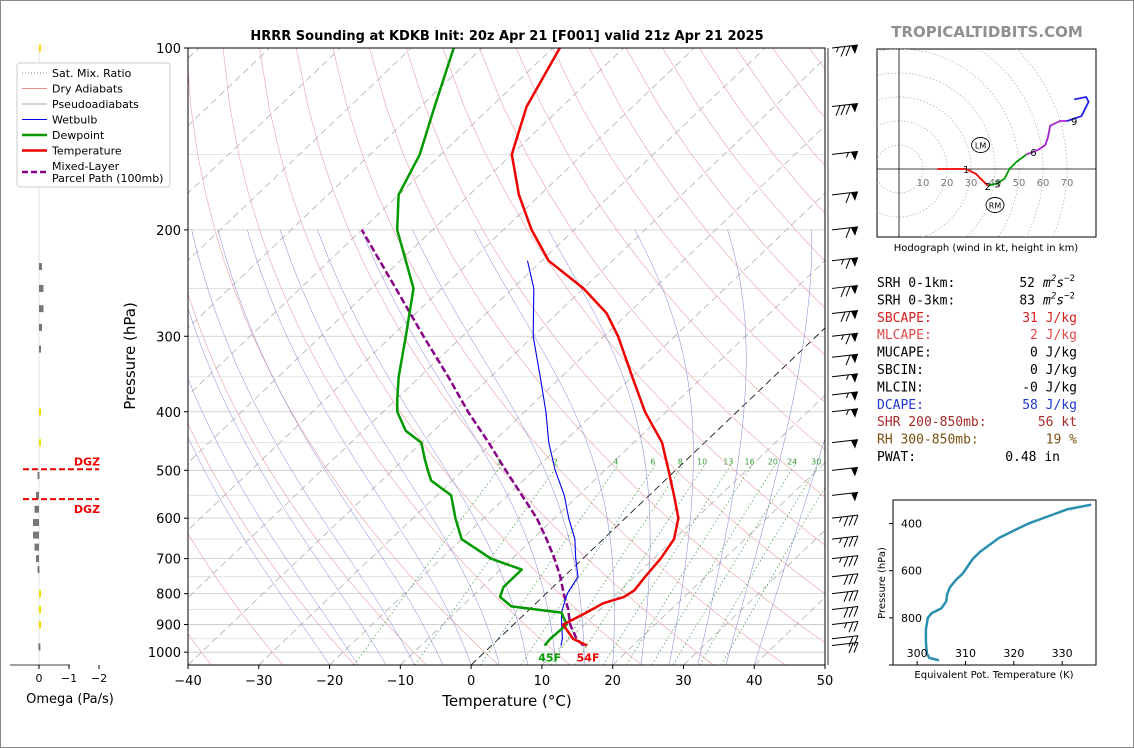 The height and width of the screenshot is (748, 1134). Describe the element at coordinates (95, 104) in the screenshot. I see `legend-label-line: Pseudoadiabats` at that location.